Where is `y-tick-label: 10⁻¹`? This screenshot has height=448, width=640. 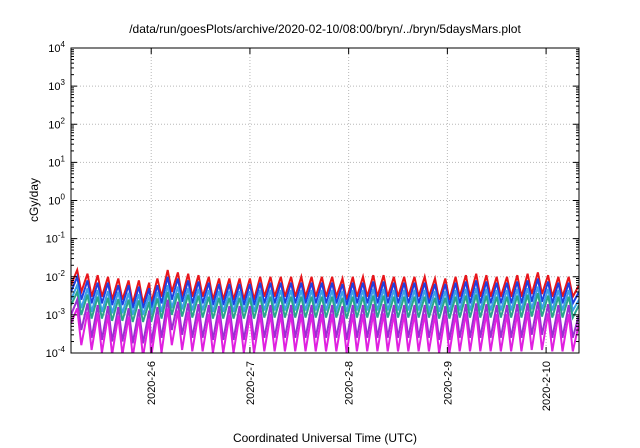 y-tick-label: 10⁻¹ is located at coordinates (56, 238).